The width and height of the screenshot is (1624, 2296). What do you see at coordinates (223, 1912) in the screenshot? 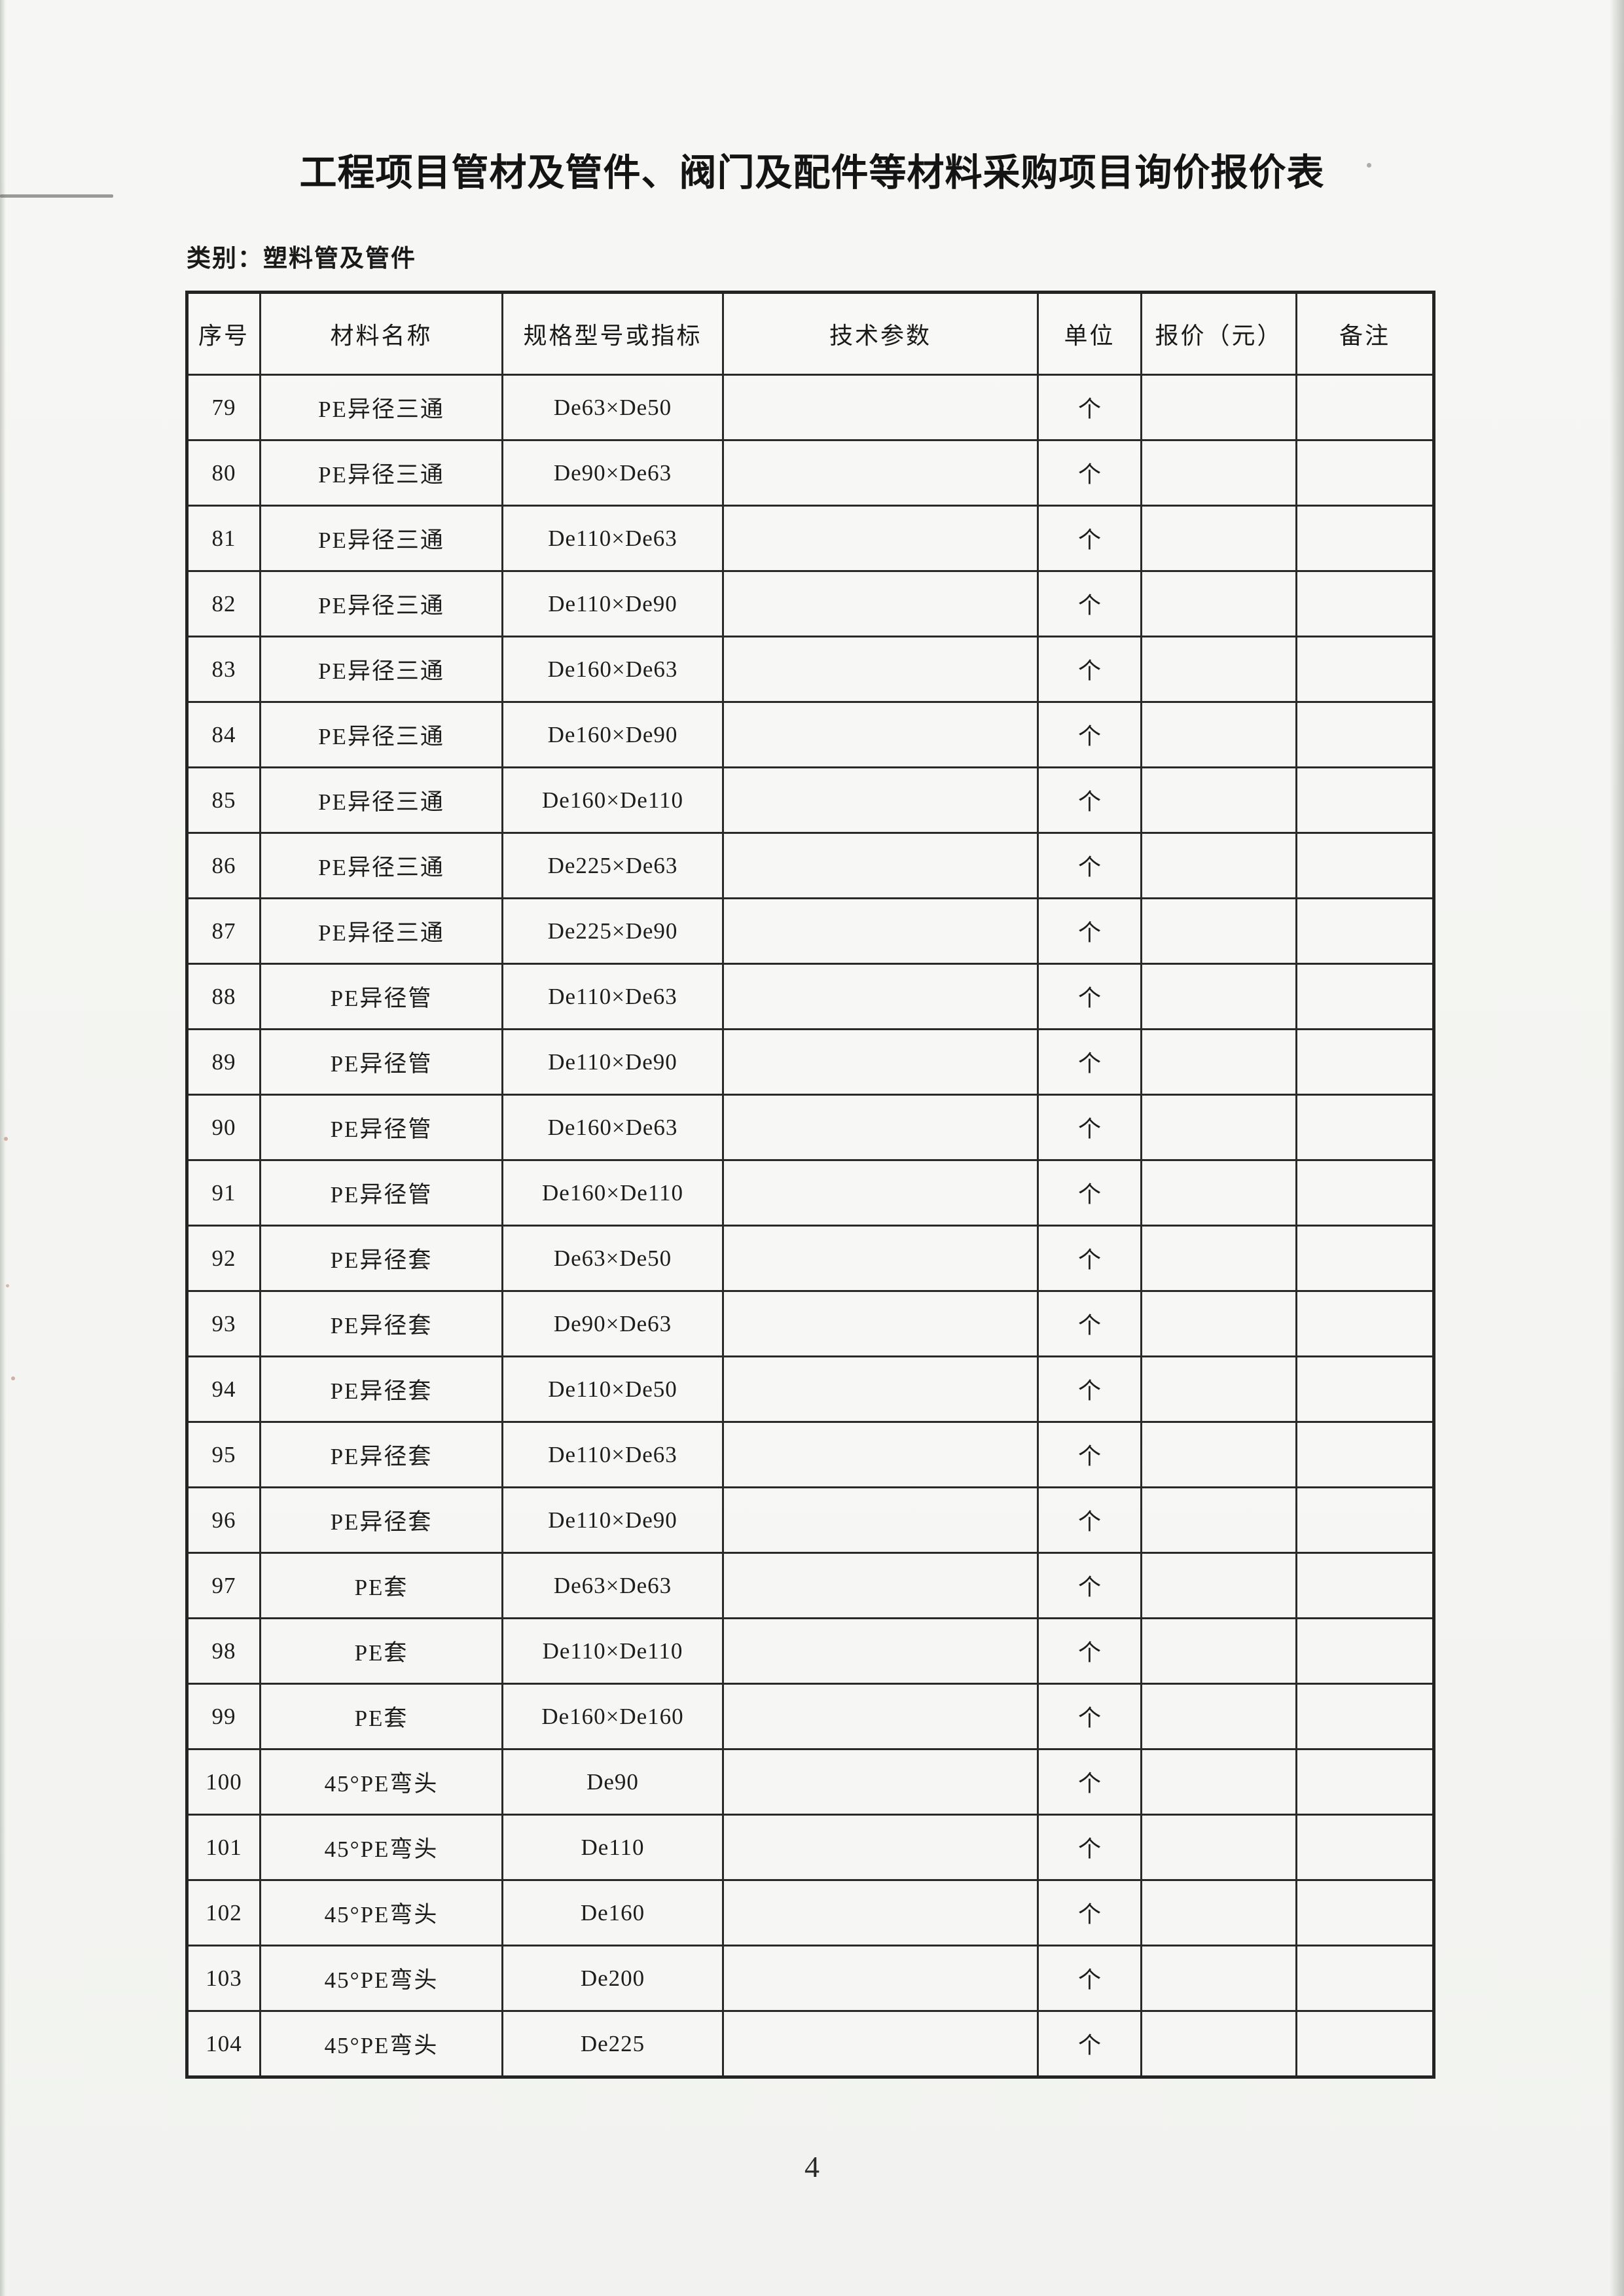
I see `row-serial-number: 102` at bounding box center [223, 1912].